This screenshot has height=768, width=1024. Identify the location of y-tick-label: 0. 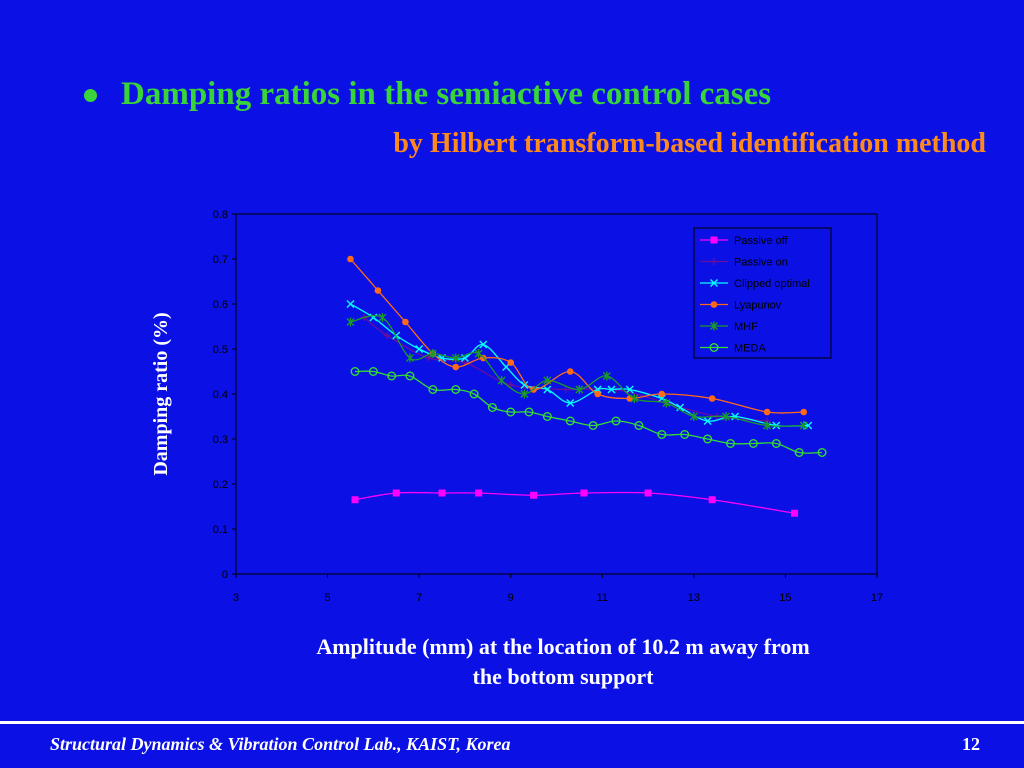
(225, 575).